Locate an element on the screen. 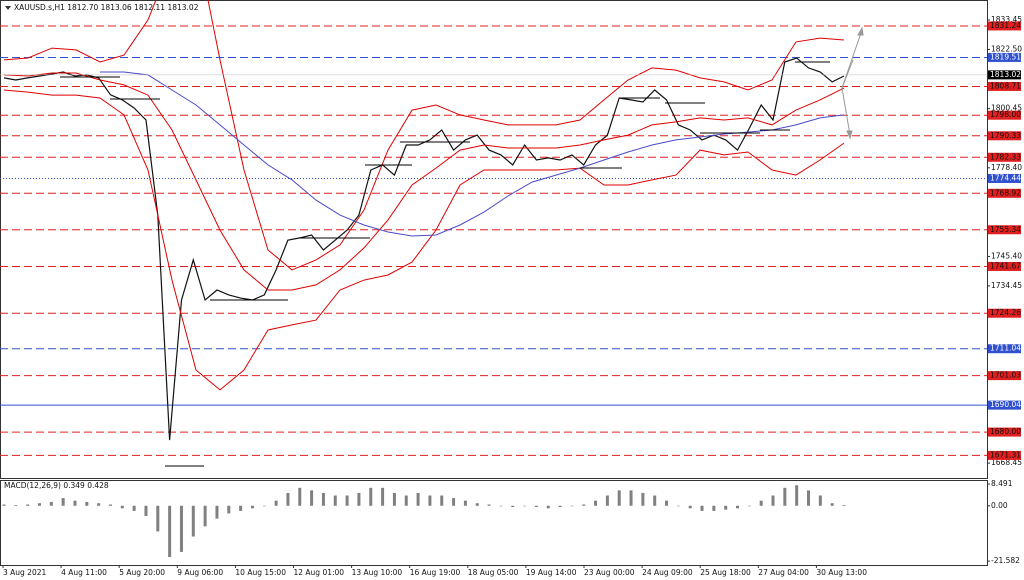 This screenshot has width=1024, height=580. y-tick-label: 1833.45 is located at coordinates (1006, 19).